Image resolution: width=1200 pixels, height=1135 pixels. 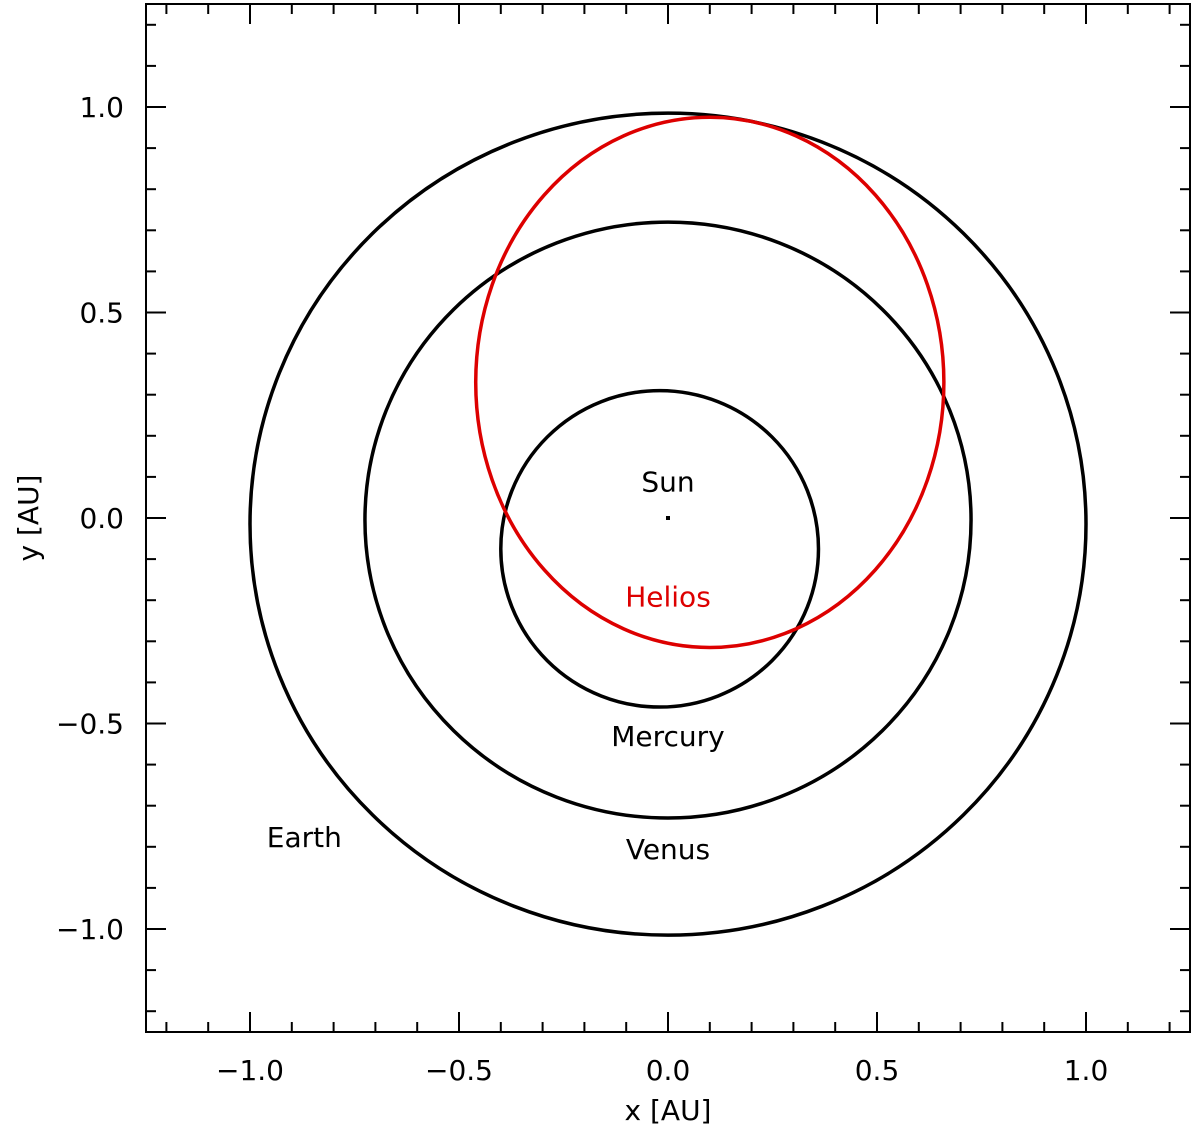 I want to click on mercury-label: Mercury, so click(x=668, y=736).